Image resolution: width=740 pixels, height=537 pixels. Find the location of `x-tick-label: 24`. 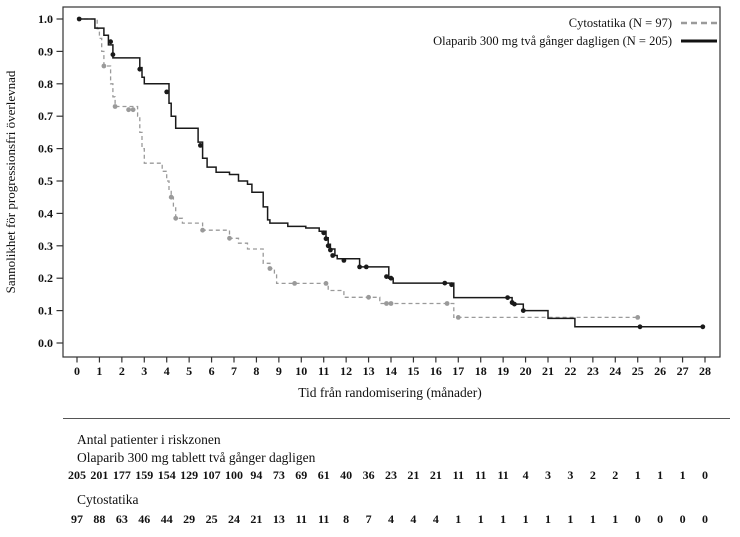

x-tick-label: 24 is located at coordinates (615, 371).